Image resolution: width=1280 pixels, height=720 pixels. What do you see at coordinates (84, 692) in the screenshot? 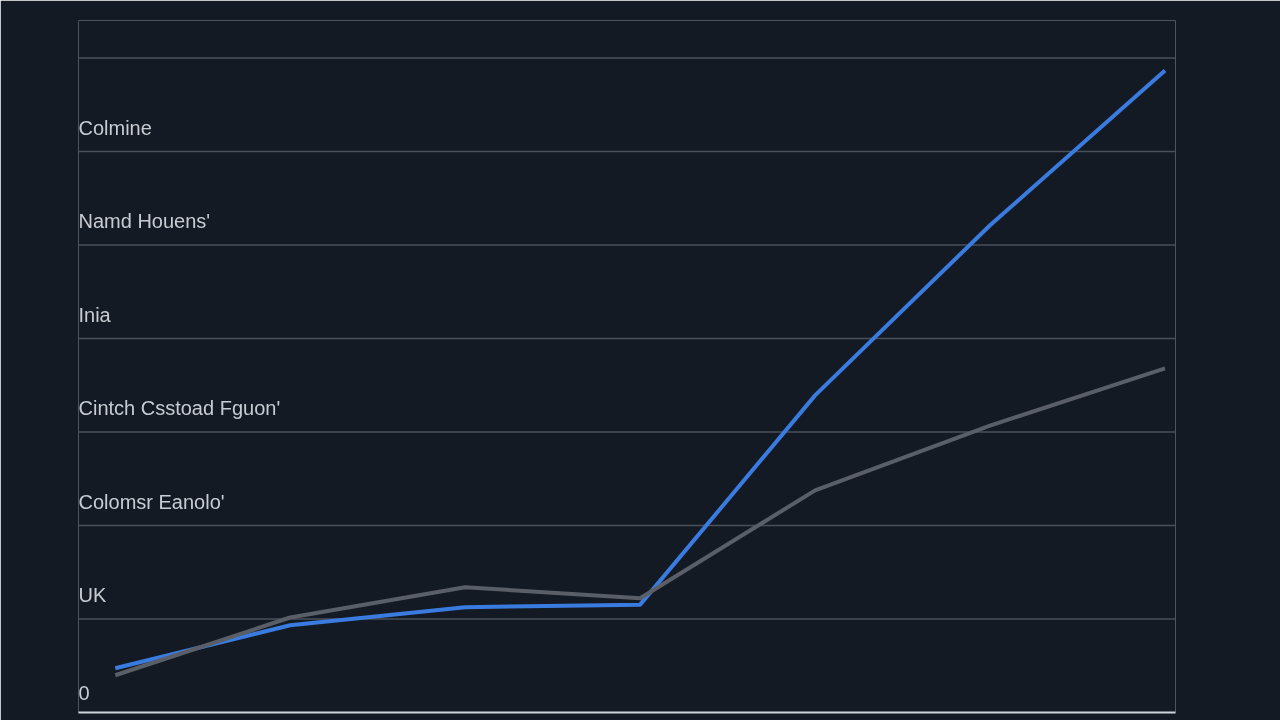
I see `annotation: 0` at bounding box center [84, 692].